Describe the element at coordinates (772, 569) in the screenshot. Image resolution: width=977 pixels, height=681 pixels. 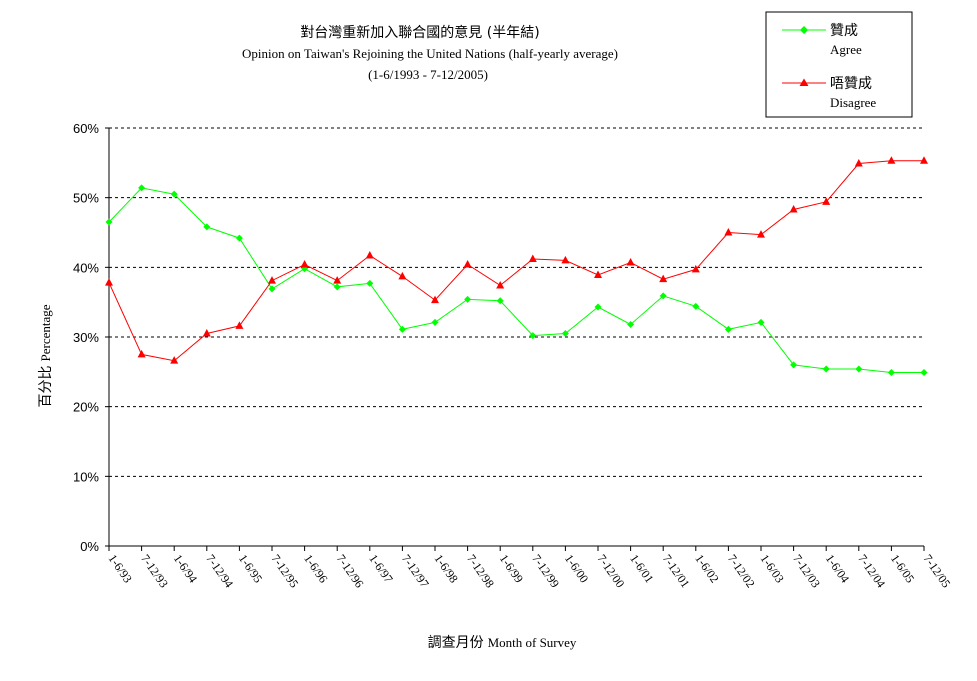
I see `x-tick-label: 1-6/03` at that location.